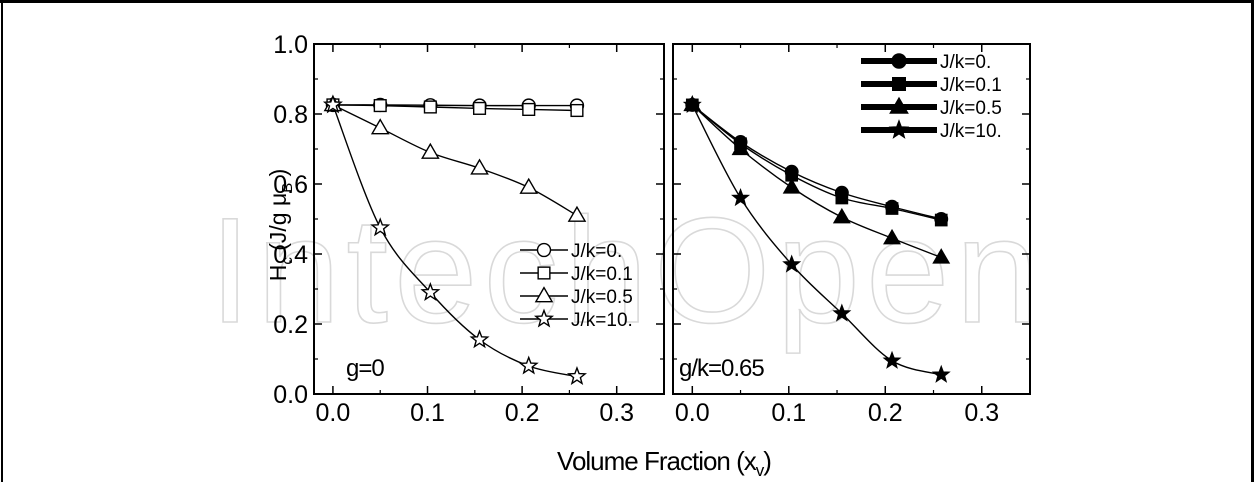 This screenshot has width=1254, height=482. What do you see at coordinates (290, 255) in the screenshot?
I see `y-tick-label: 0.4` at bounding box center [290, 255].